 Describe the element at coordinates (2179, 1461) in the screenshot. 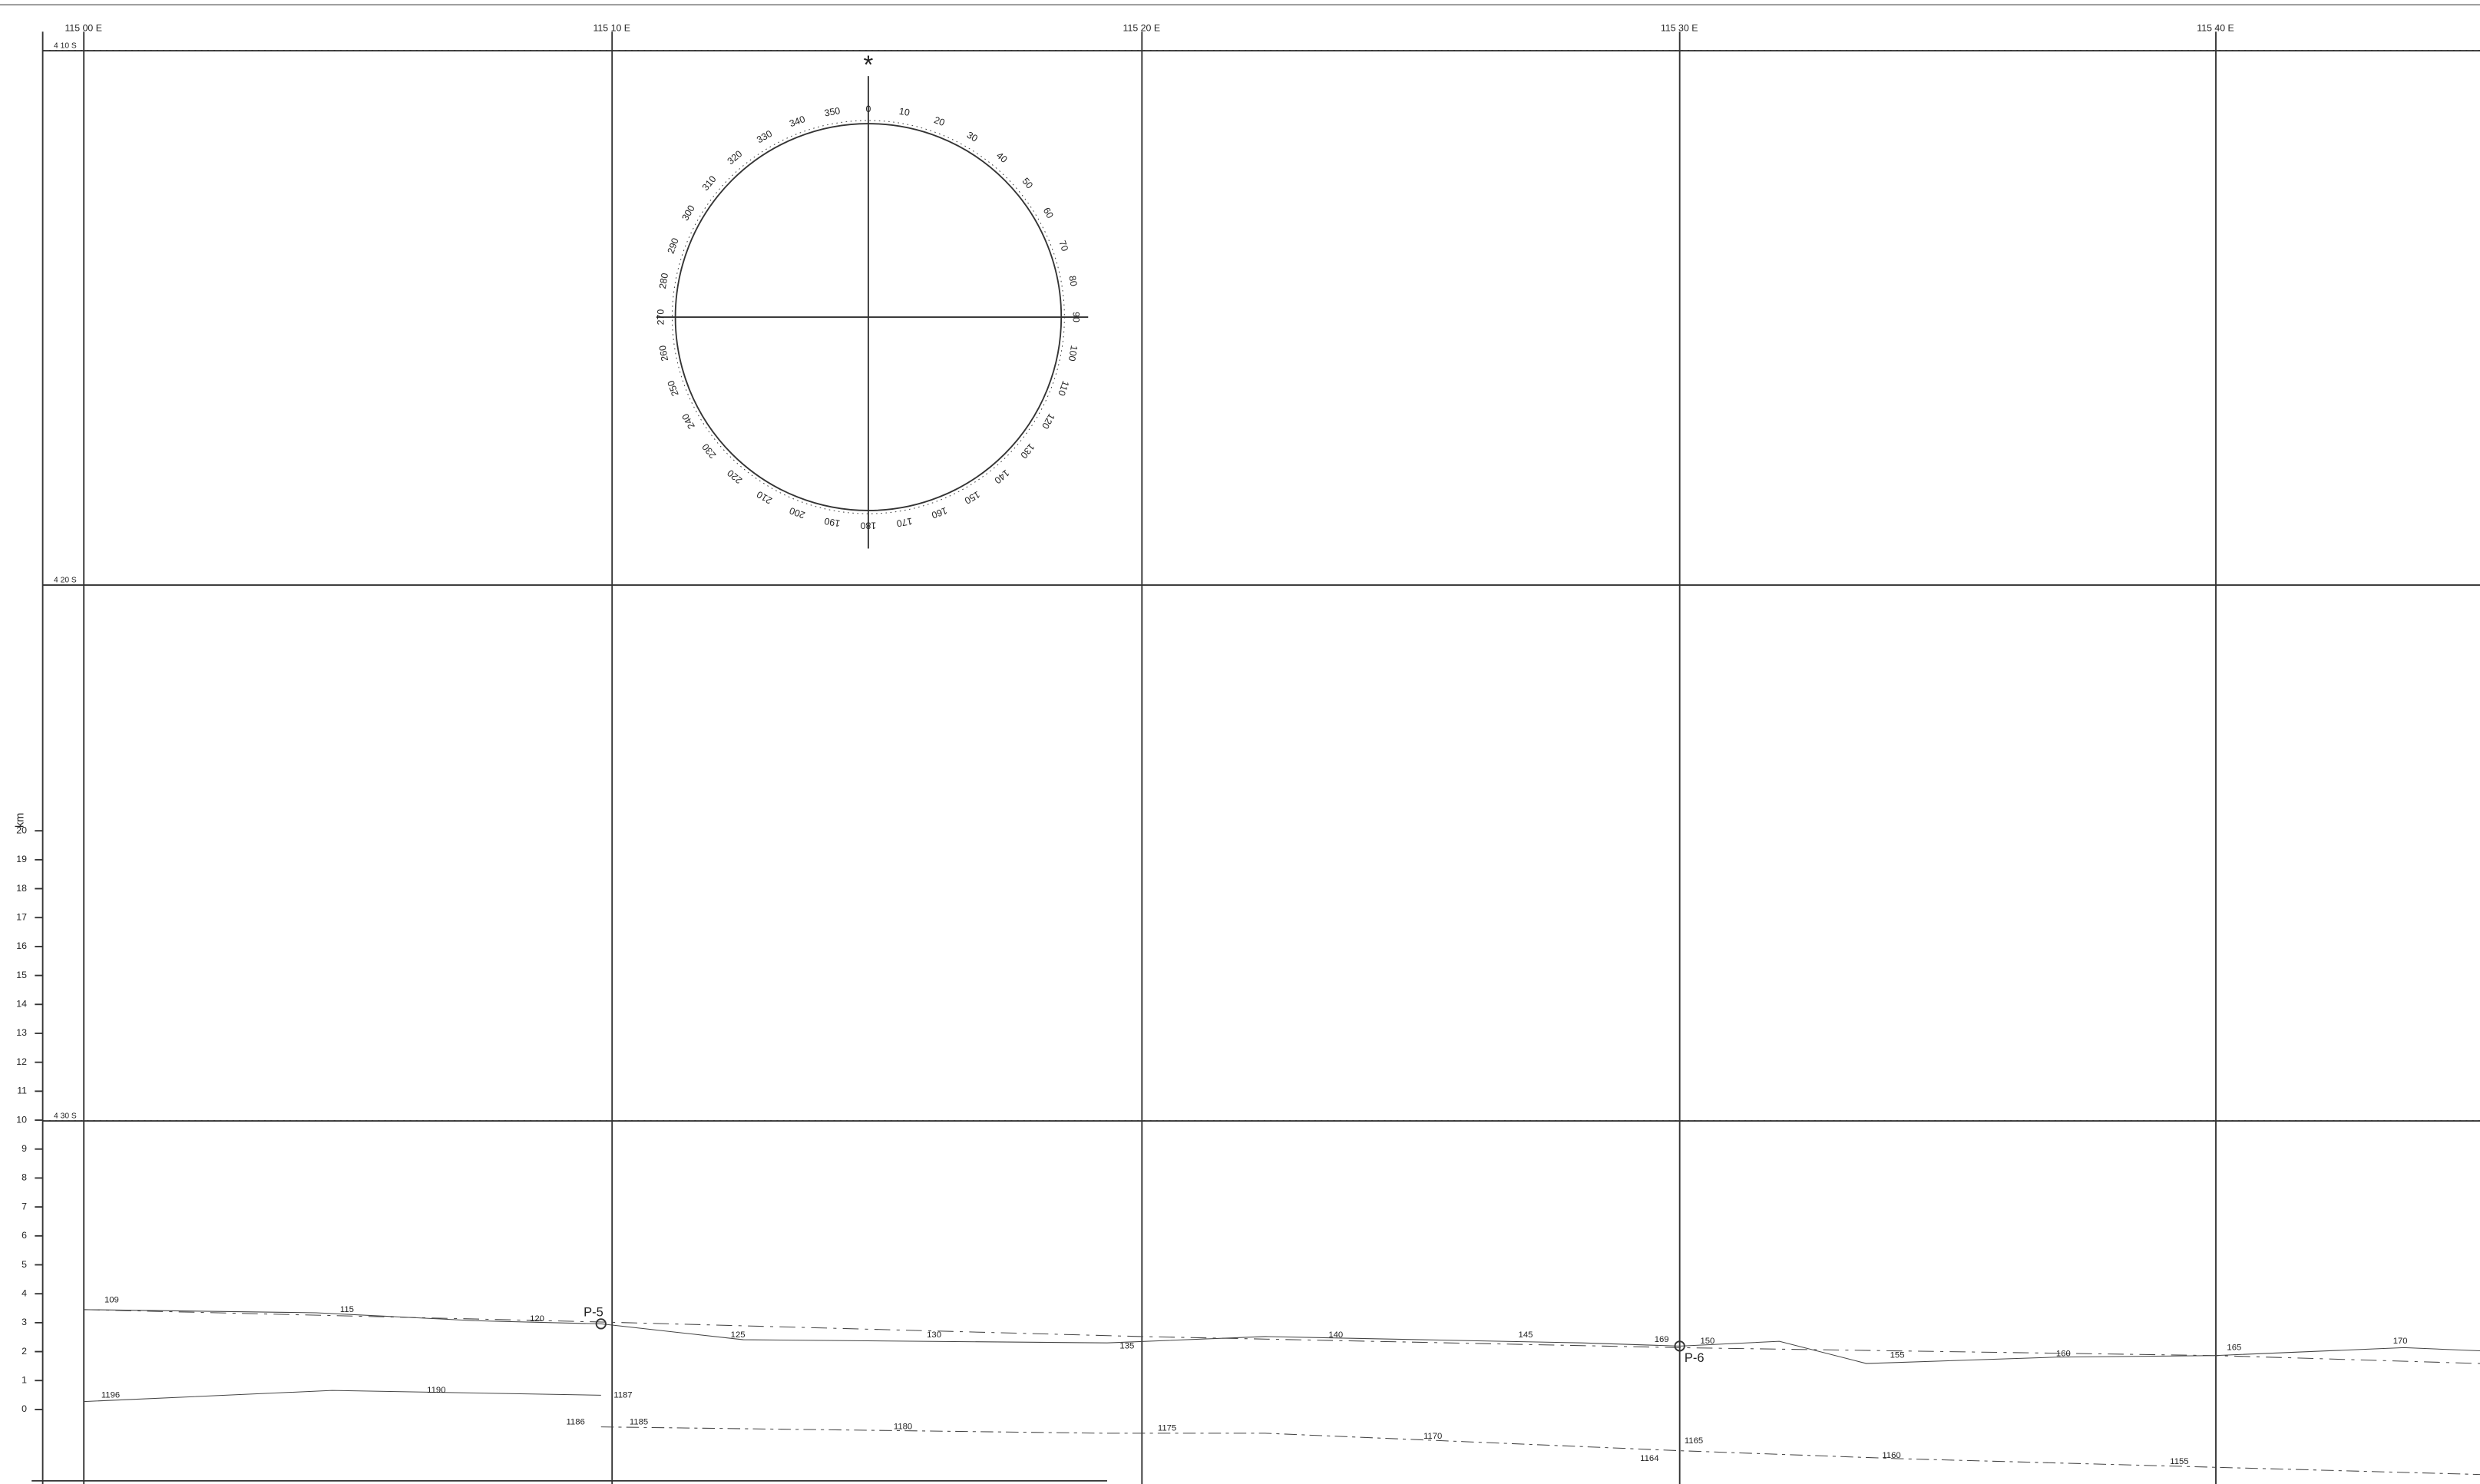

I see `track-label: 1155` at that location.